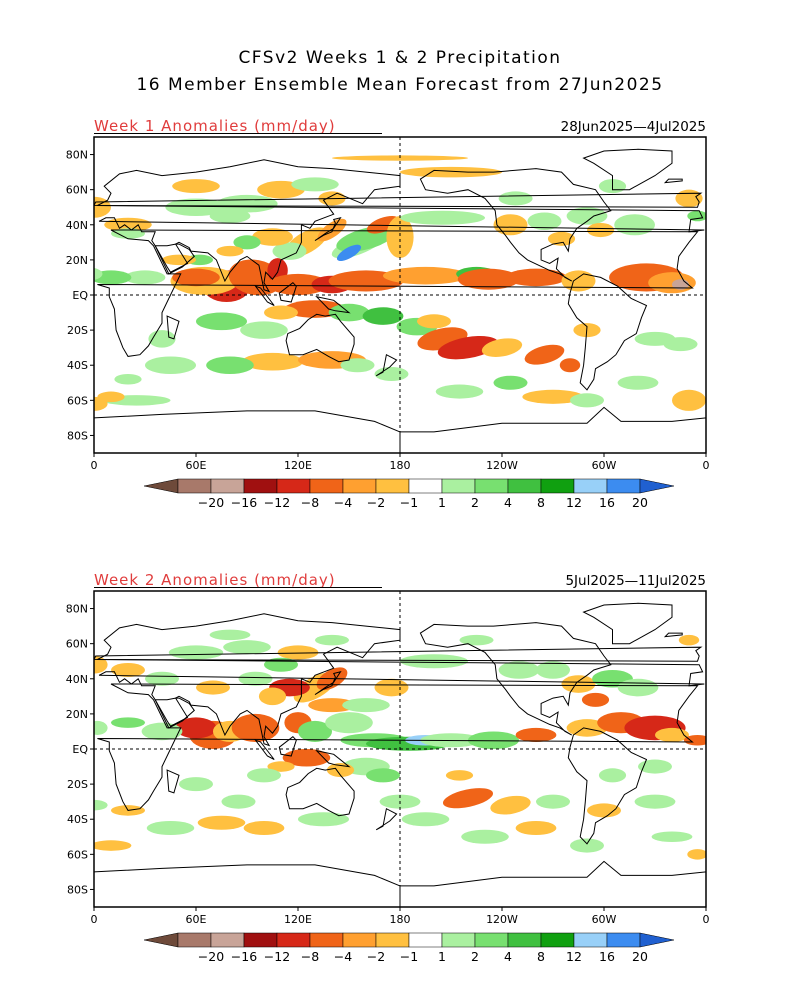 Image resolution: width=800 pixels, height=1000 pixels. Describe the element at coordinates (574, 502) in the screenshot. I see `colorbar-label: 12` at that location.